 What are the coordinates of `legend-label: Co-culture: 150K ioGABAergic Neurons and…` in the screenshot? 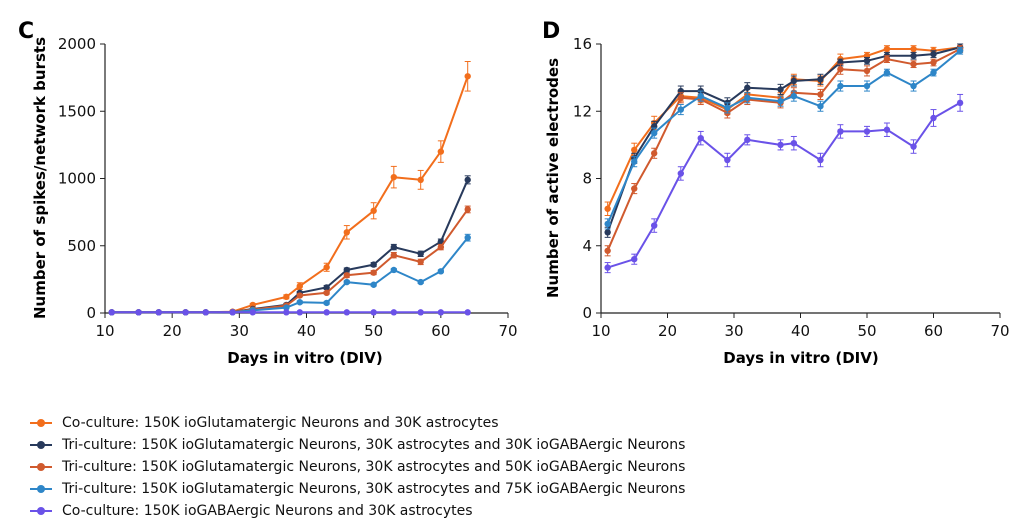 It's located at (267, 511).